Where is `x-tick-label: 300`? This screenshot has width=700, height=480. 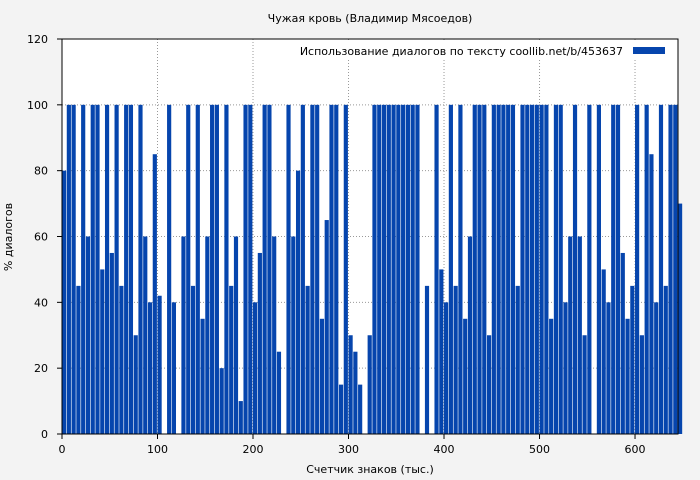
x-tick-label: 300 is located at coordinates (348, 449).